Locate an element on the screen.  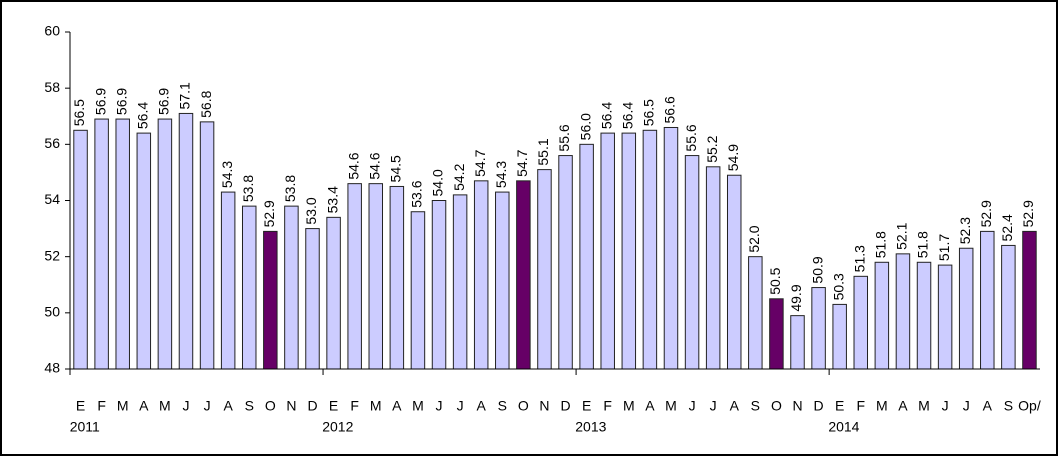
value-label: 51.7 is located at coordinates (944, 247).